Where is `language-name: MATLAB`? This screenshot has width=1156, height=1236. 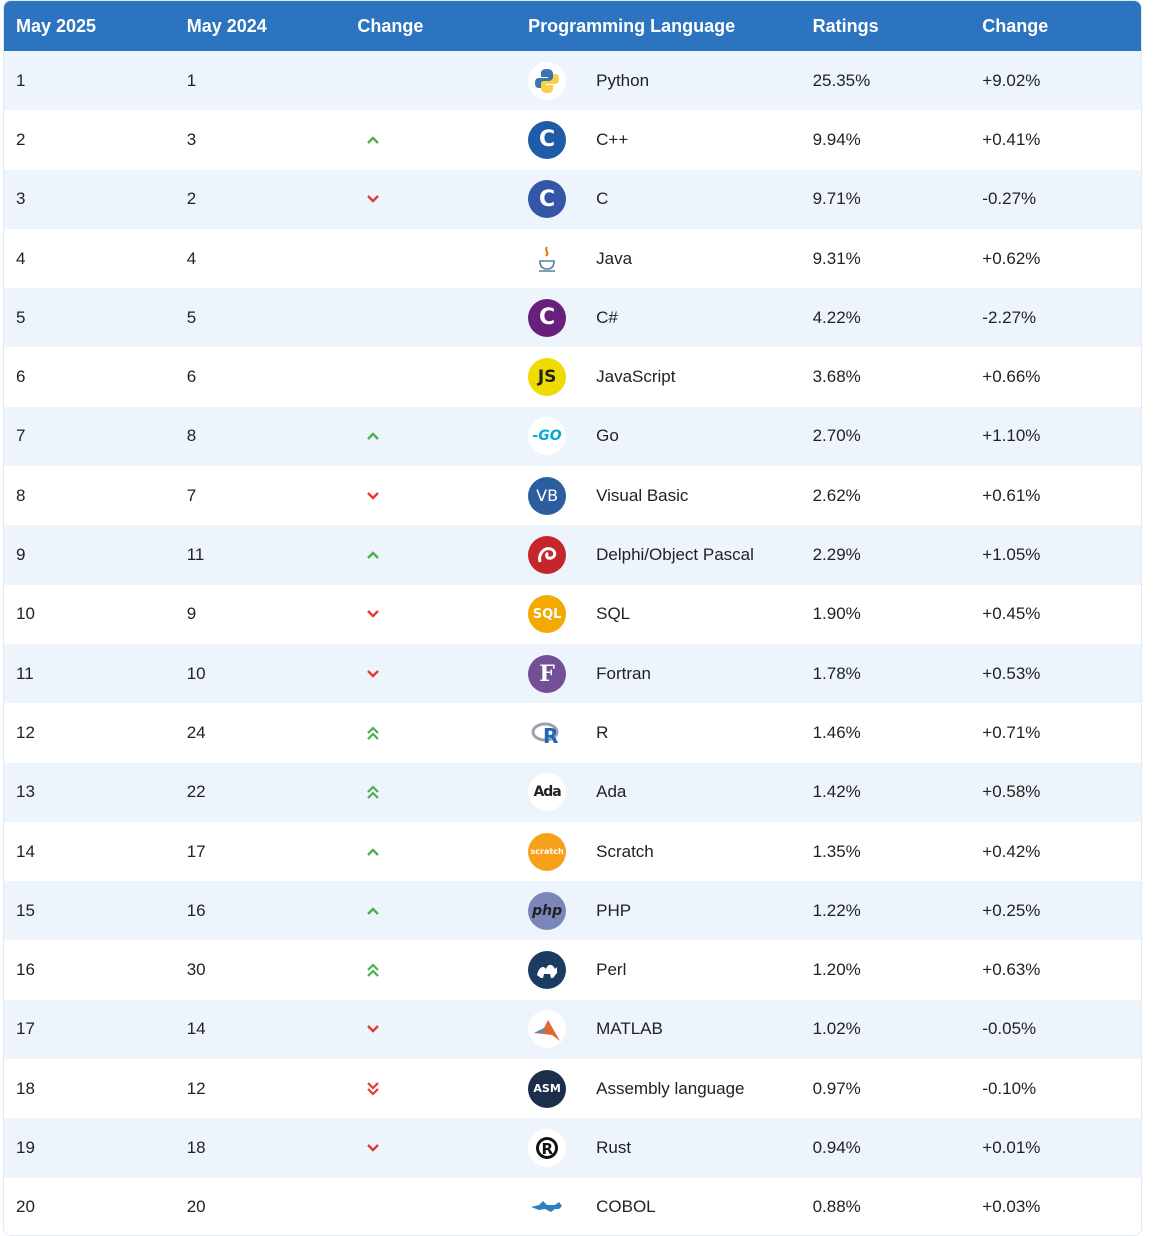 language-name: MATLAB is located at coordinates (629, 1029).